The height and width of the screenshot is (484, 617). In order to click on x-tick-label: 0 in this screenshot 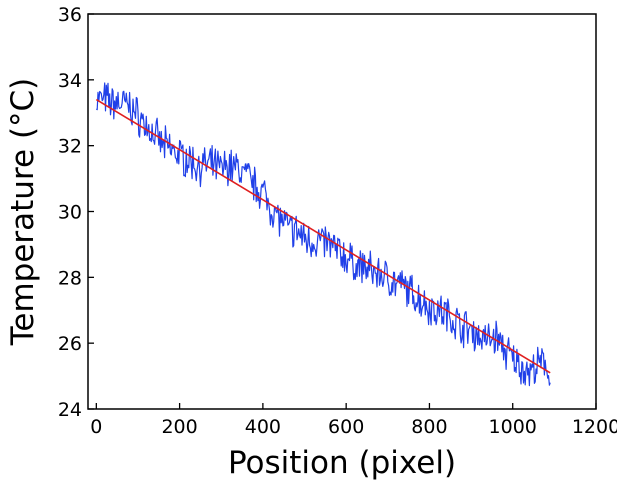, I will do `click(96, 427)`.